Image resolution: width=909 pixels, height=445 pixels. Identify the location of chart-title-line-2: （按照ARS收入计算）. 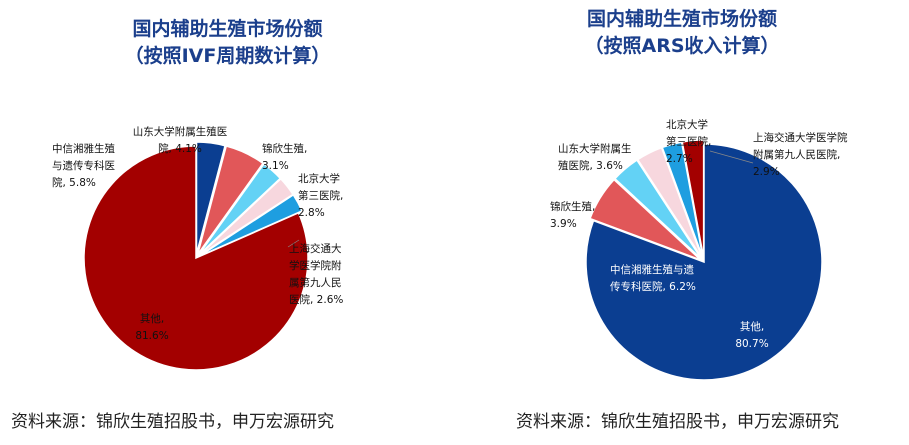
(682, 46).